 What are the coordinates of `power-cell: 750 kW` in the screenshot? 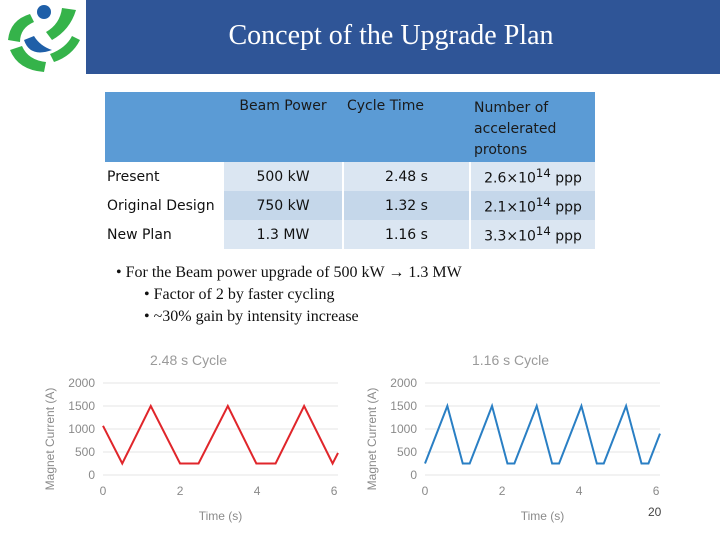 It's located at (282, 205).